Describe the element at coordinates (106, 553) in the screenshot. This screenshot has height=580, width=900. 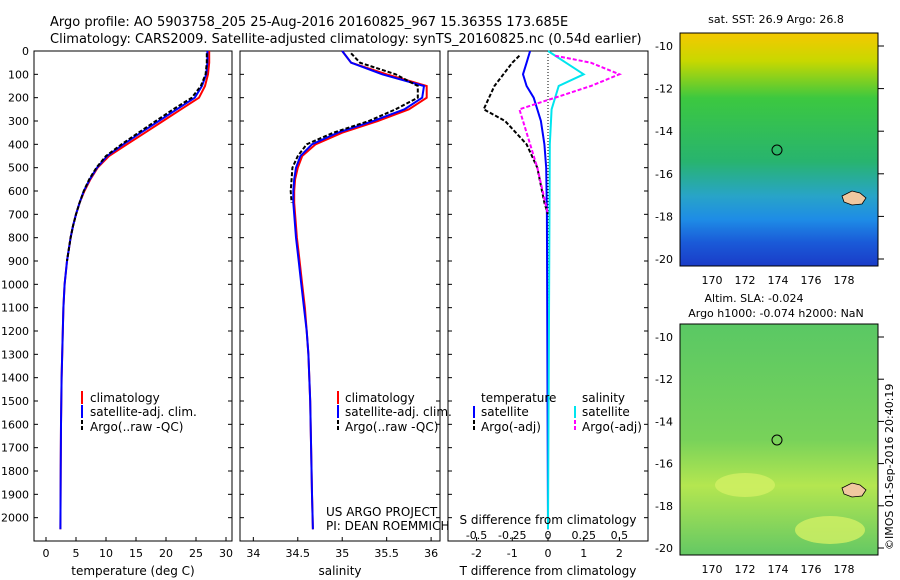
I see `x-tick-label: 10` at that location.